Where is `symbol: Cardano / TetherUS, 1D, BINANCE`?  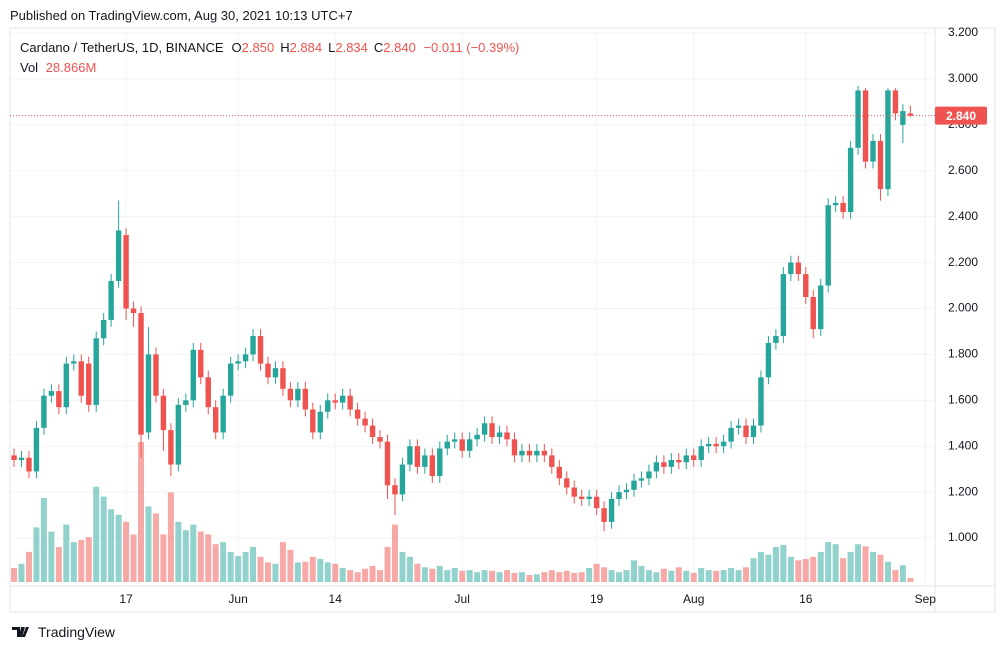 symbol: Cardano / TetherUS, 1D, BINANCE is located at coordinates (122, 47).